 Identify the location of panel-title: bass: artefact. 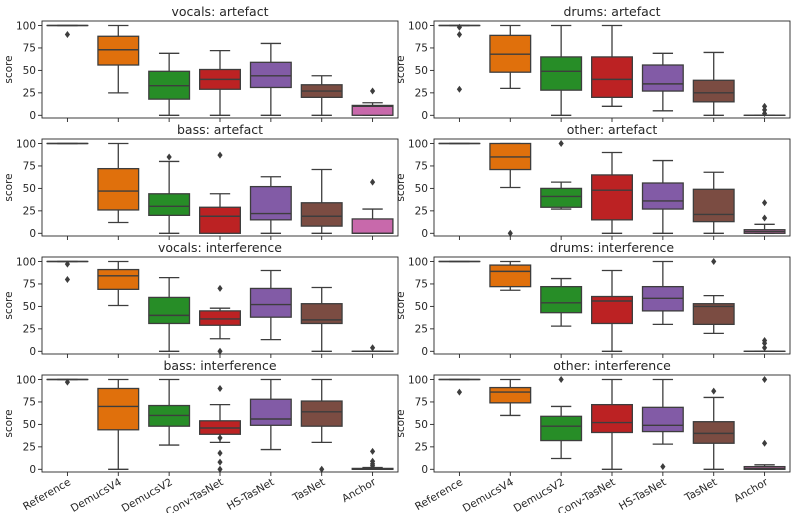
(220, 129).